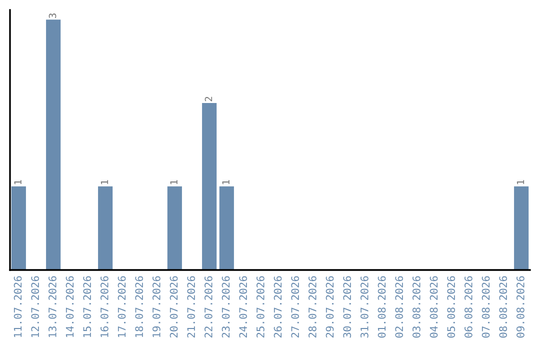 The width and height of the screenshot is (540, 340). I want to click on x-tick-label: 25.07.2026, so click(260, 307).